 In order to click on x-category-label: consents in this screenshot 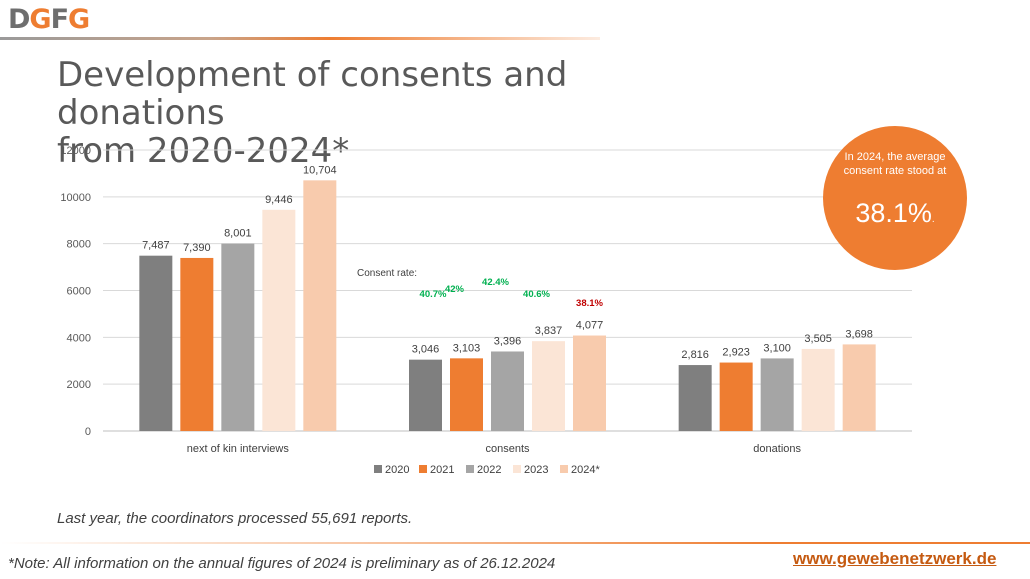, I will do `click(507, 449)`.